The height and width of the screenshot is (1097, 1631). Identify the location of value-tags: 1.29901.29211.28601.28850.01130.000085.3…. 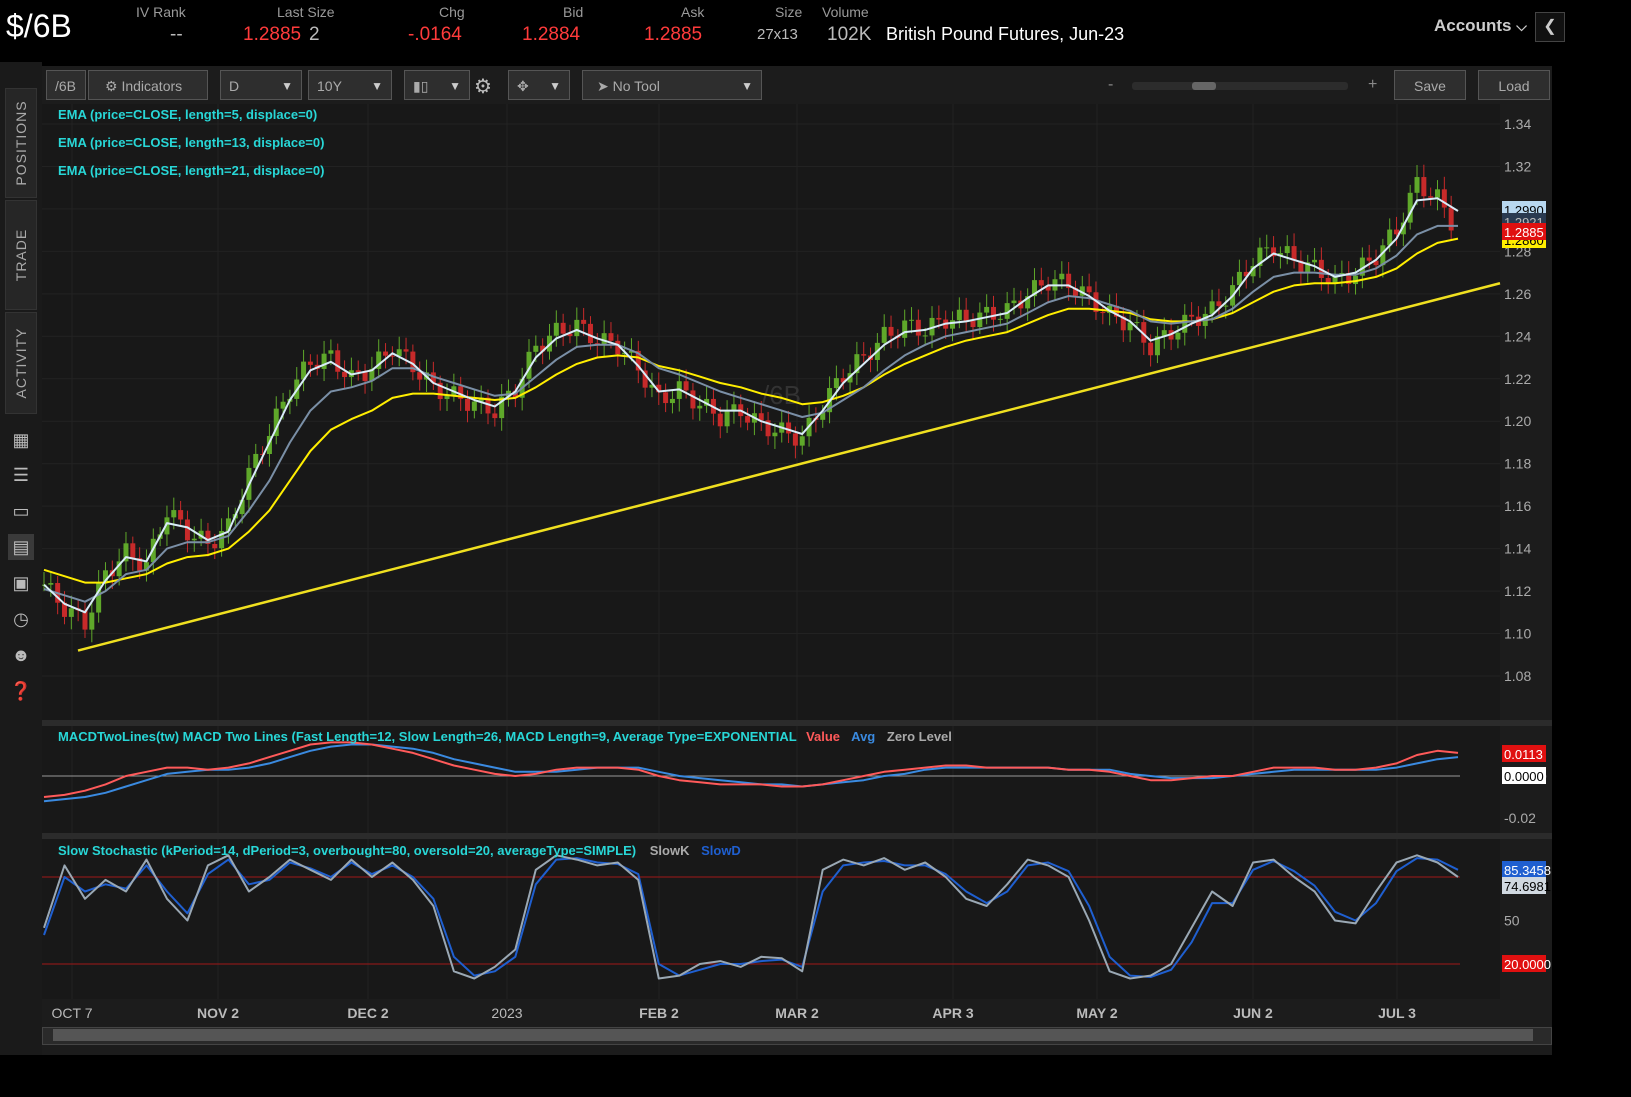
(1526, 586).